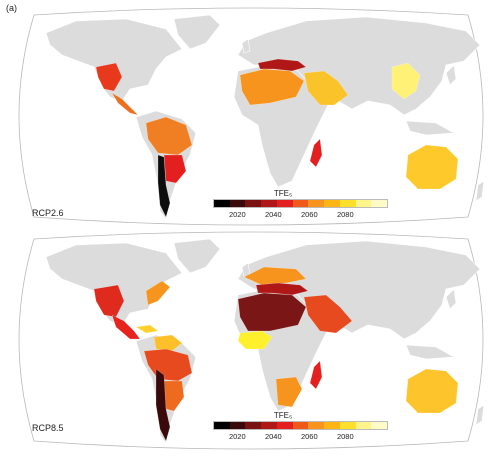 The height and width of the screenshot is (465, 502). I want to click on region-west-africa, so click(255, 340).